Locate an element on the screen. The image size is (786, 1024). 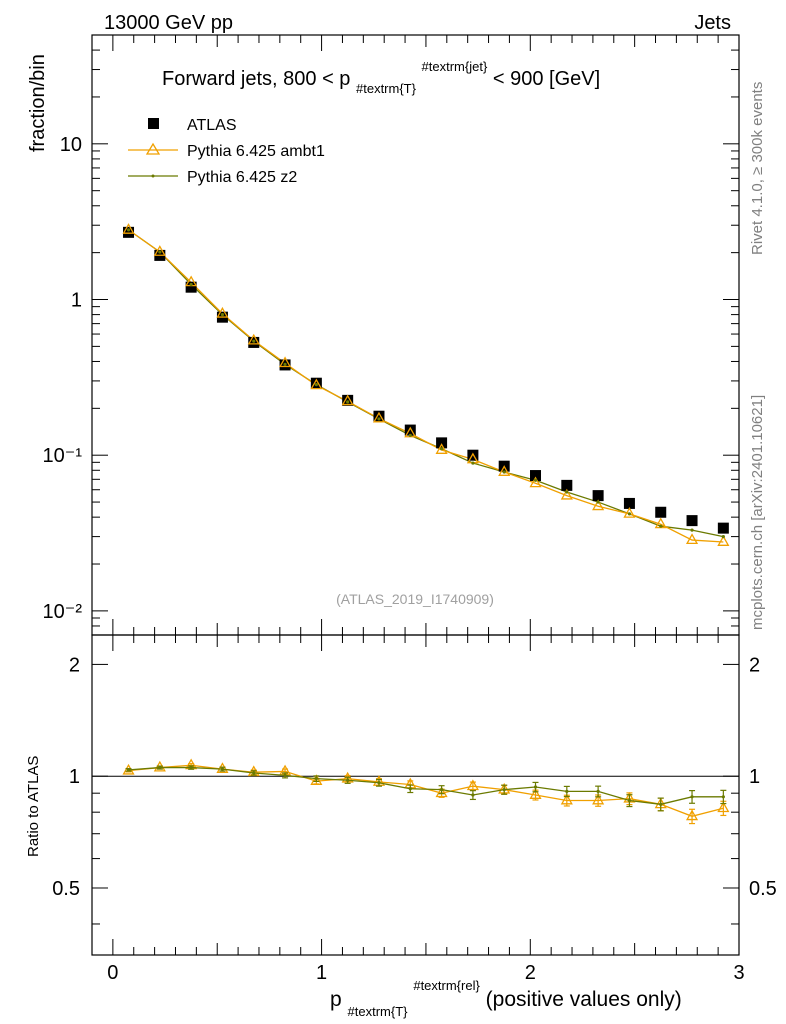
x-axis-label-tail: (positive values only) is located at coordinates (584, 999).